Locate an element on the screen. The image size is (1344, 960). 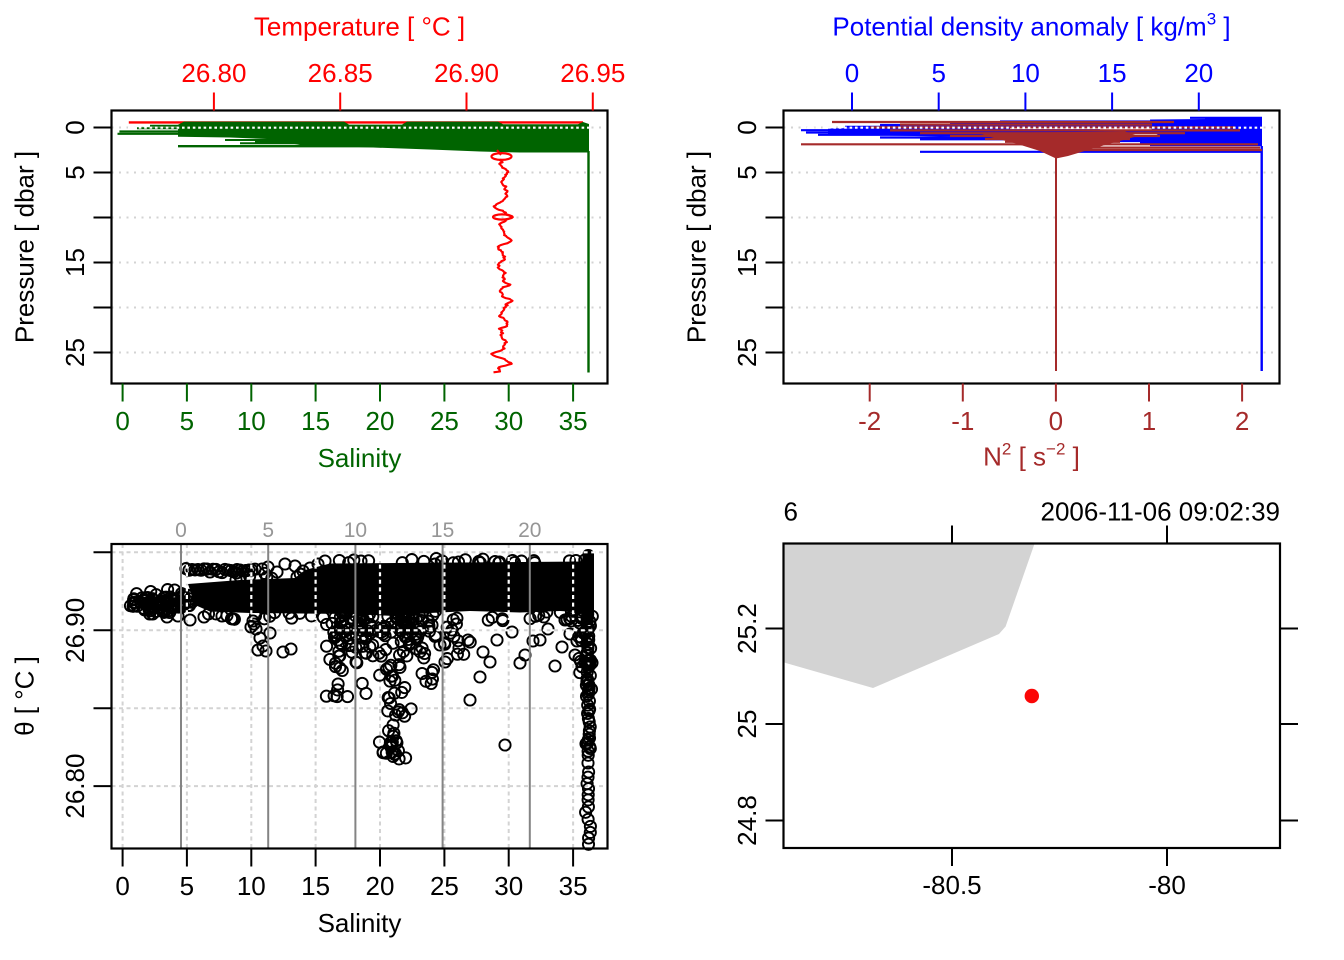
svg-text:Potential density anomaly [ kg: Potential density anomaly [ kg/m3 ] is located at coordinates (1031, 26).